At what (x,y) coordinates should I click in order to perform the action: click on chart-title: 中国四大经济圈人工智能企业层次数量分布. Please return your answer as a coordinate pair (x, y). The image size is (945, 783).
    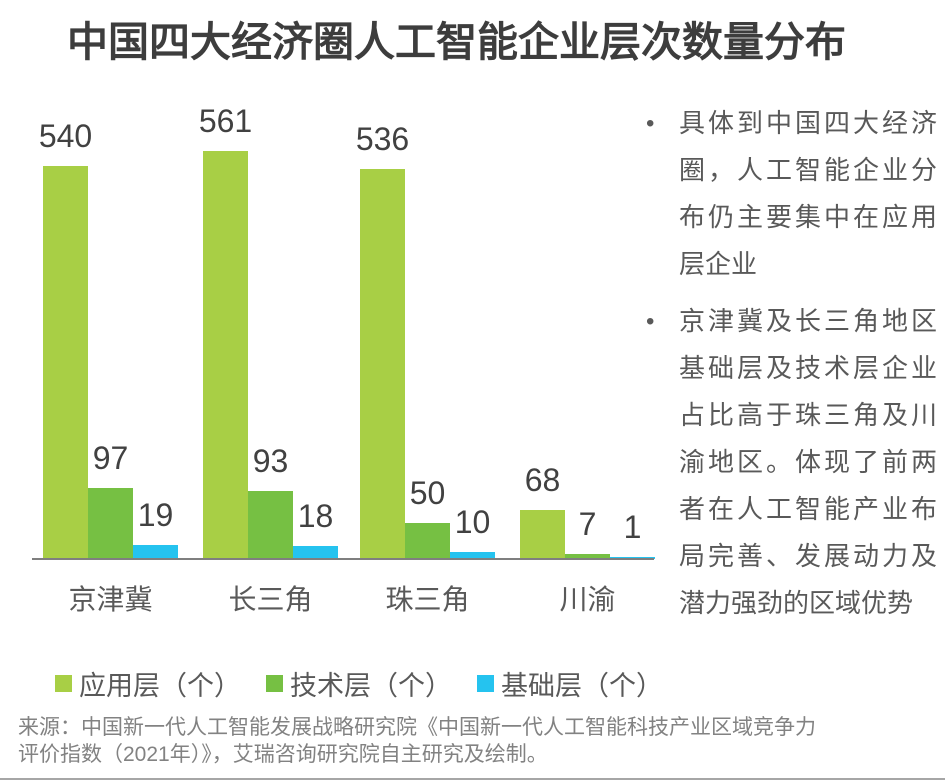
    Looking at the image, I should click on (456, 42).